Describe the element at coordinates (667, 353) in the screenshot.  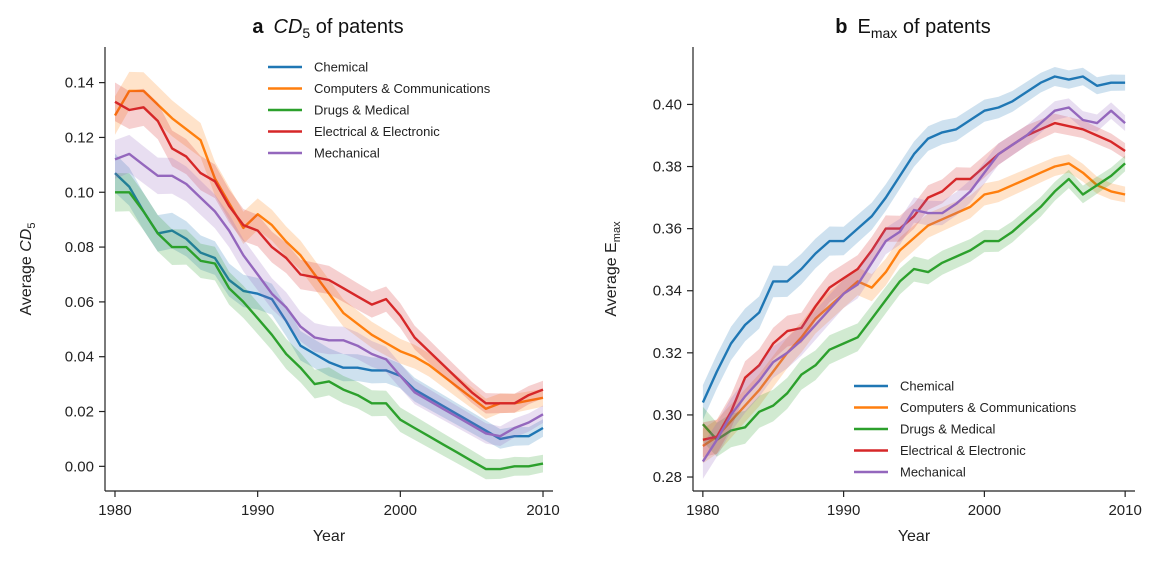
I see `y-tick-label: 0.32` at that location.